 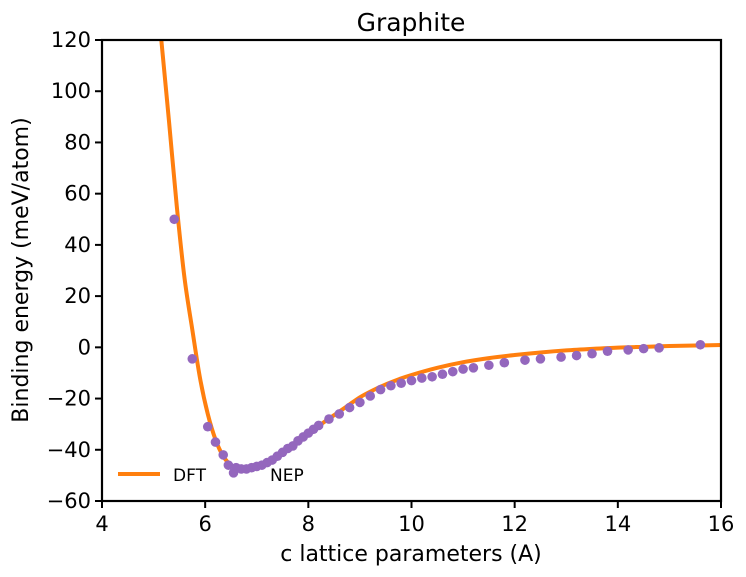 I want to click on x-tick-label: 14, so click(x=617, y=524).